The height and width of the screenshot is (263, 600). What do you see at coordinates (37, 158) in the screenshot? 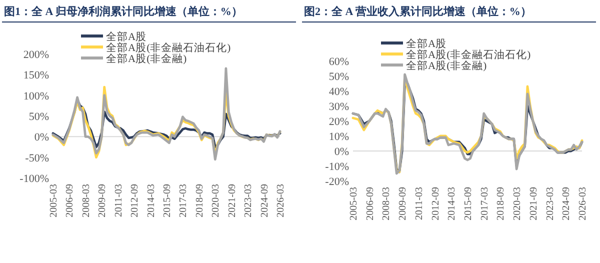
I see `y-tick-label: -50%` at bounding box center [37, 158].